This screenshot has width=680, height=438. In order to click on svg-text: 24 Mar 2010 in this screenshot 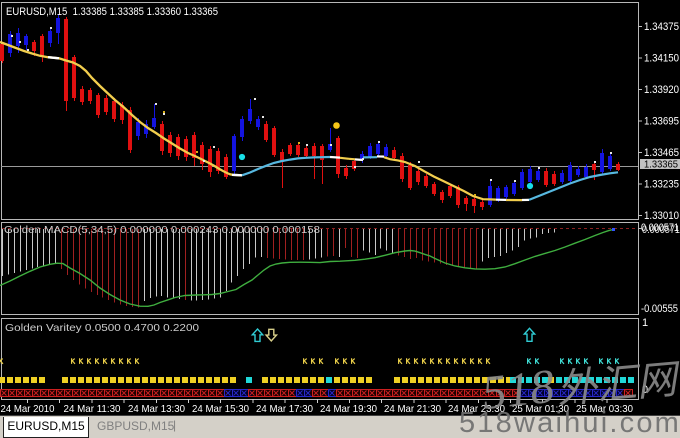, I will do `click(28, 409)`.